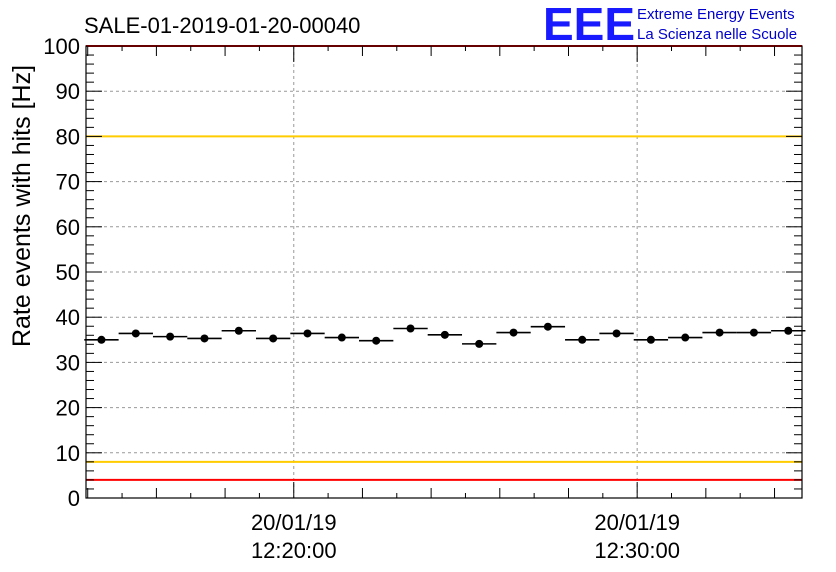 The height and width of the screenshot is (572, 836). I want to click on data-points, so click(445, 335).